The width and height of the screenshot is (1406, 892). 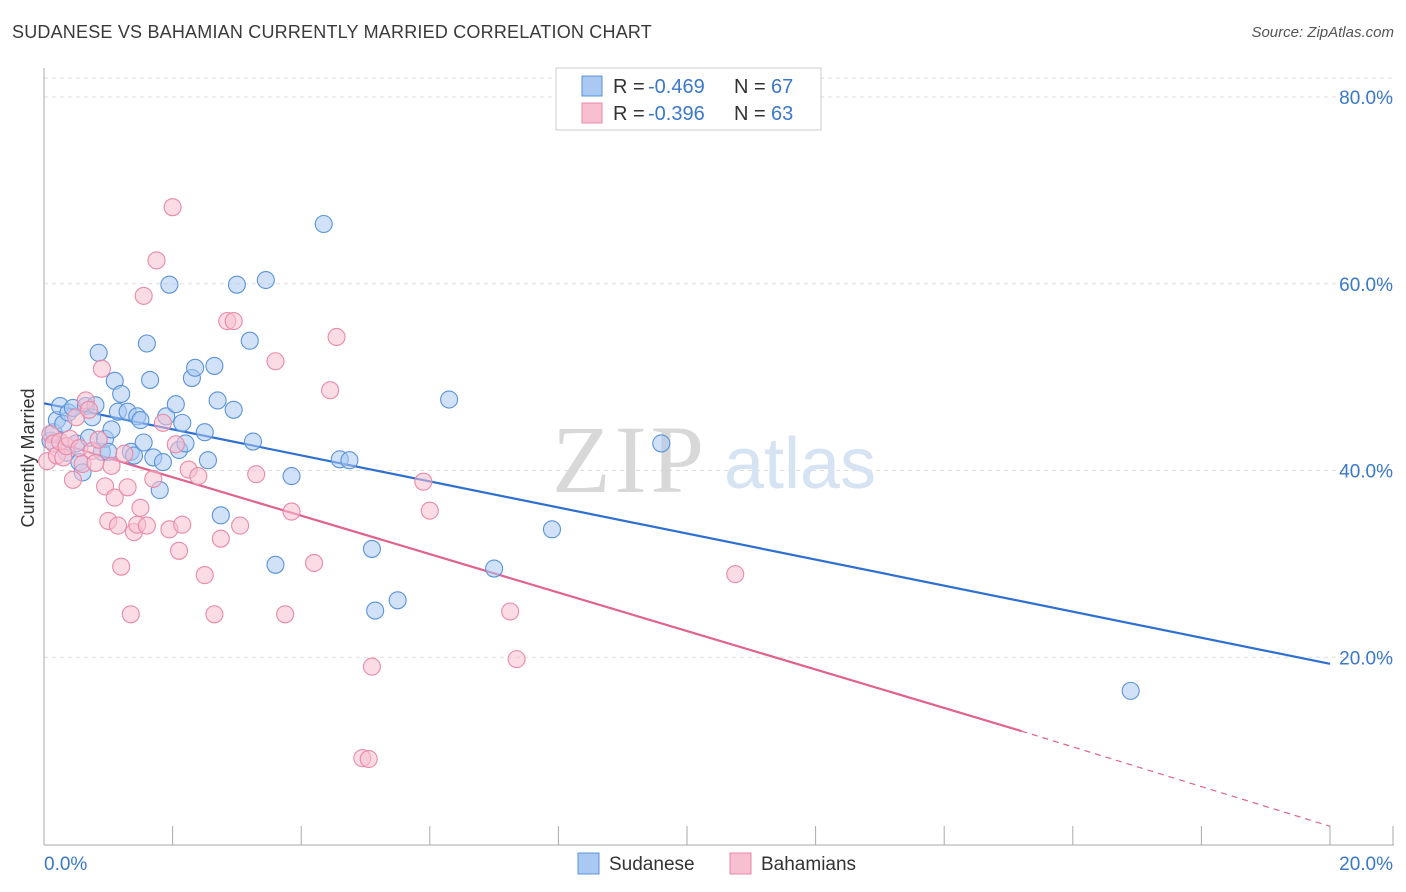 What do you see at coordinates (1176, 778) in the screenshot?
I see `bahamian-trend-line-extension` at bounding box center [1176, 778].